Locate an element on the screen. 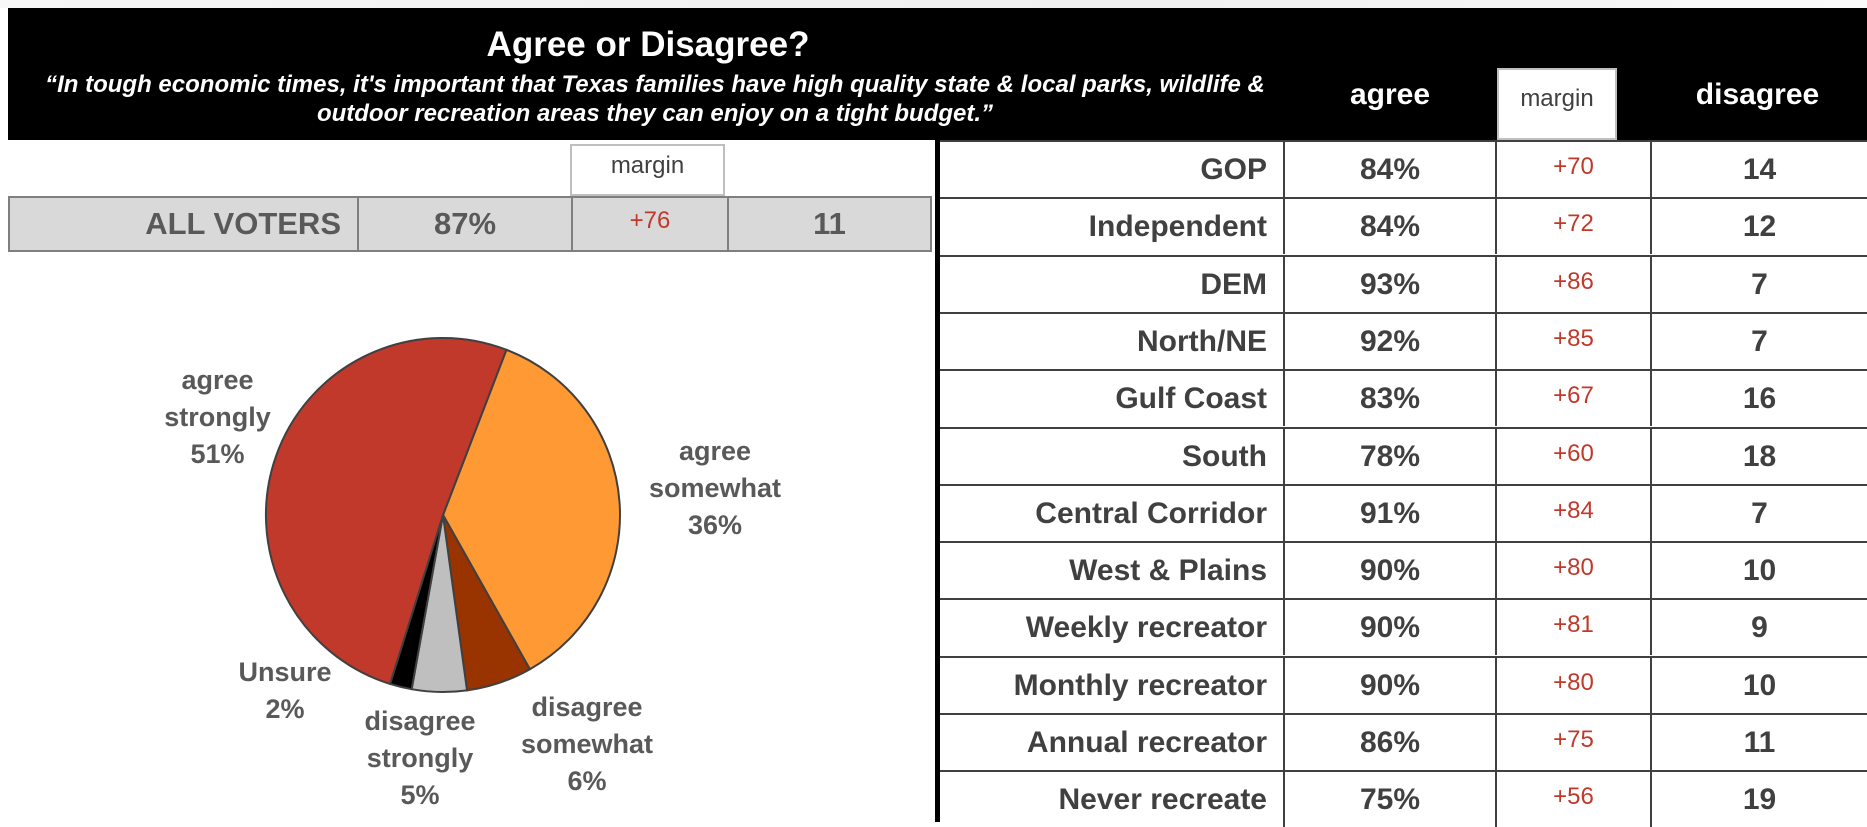 The width and height of the screenshot is (1867, 827). pie-label-disagree-strongly: disagree strongly 5% is located at coordinates (420, 758).